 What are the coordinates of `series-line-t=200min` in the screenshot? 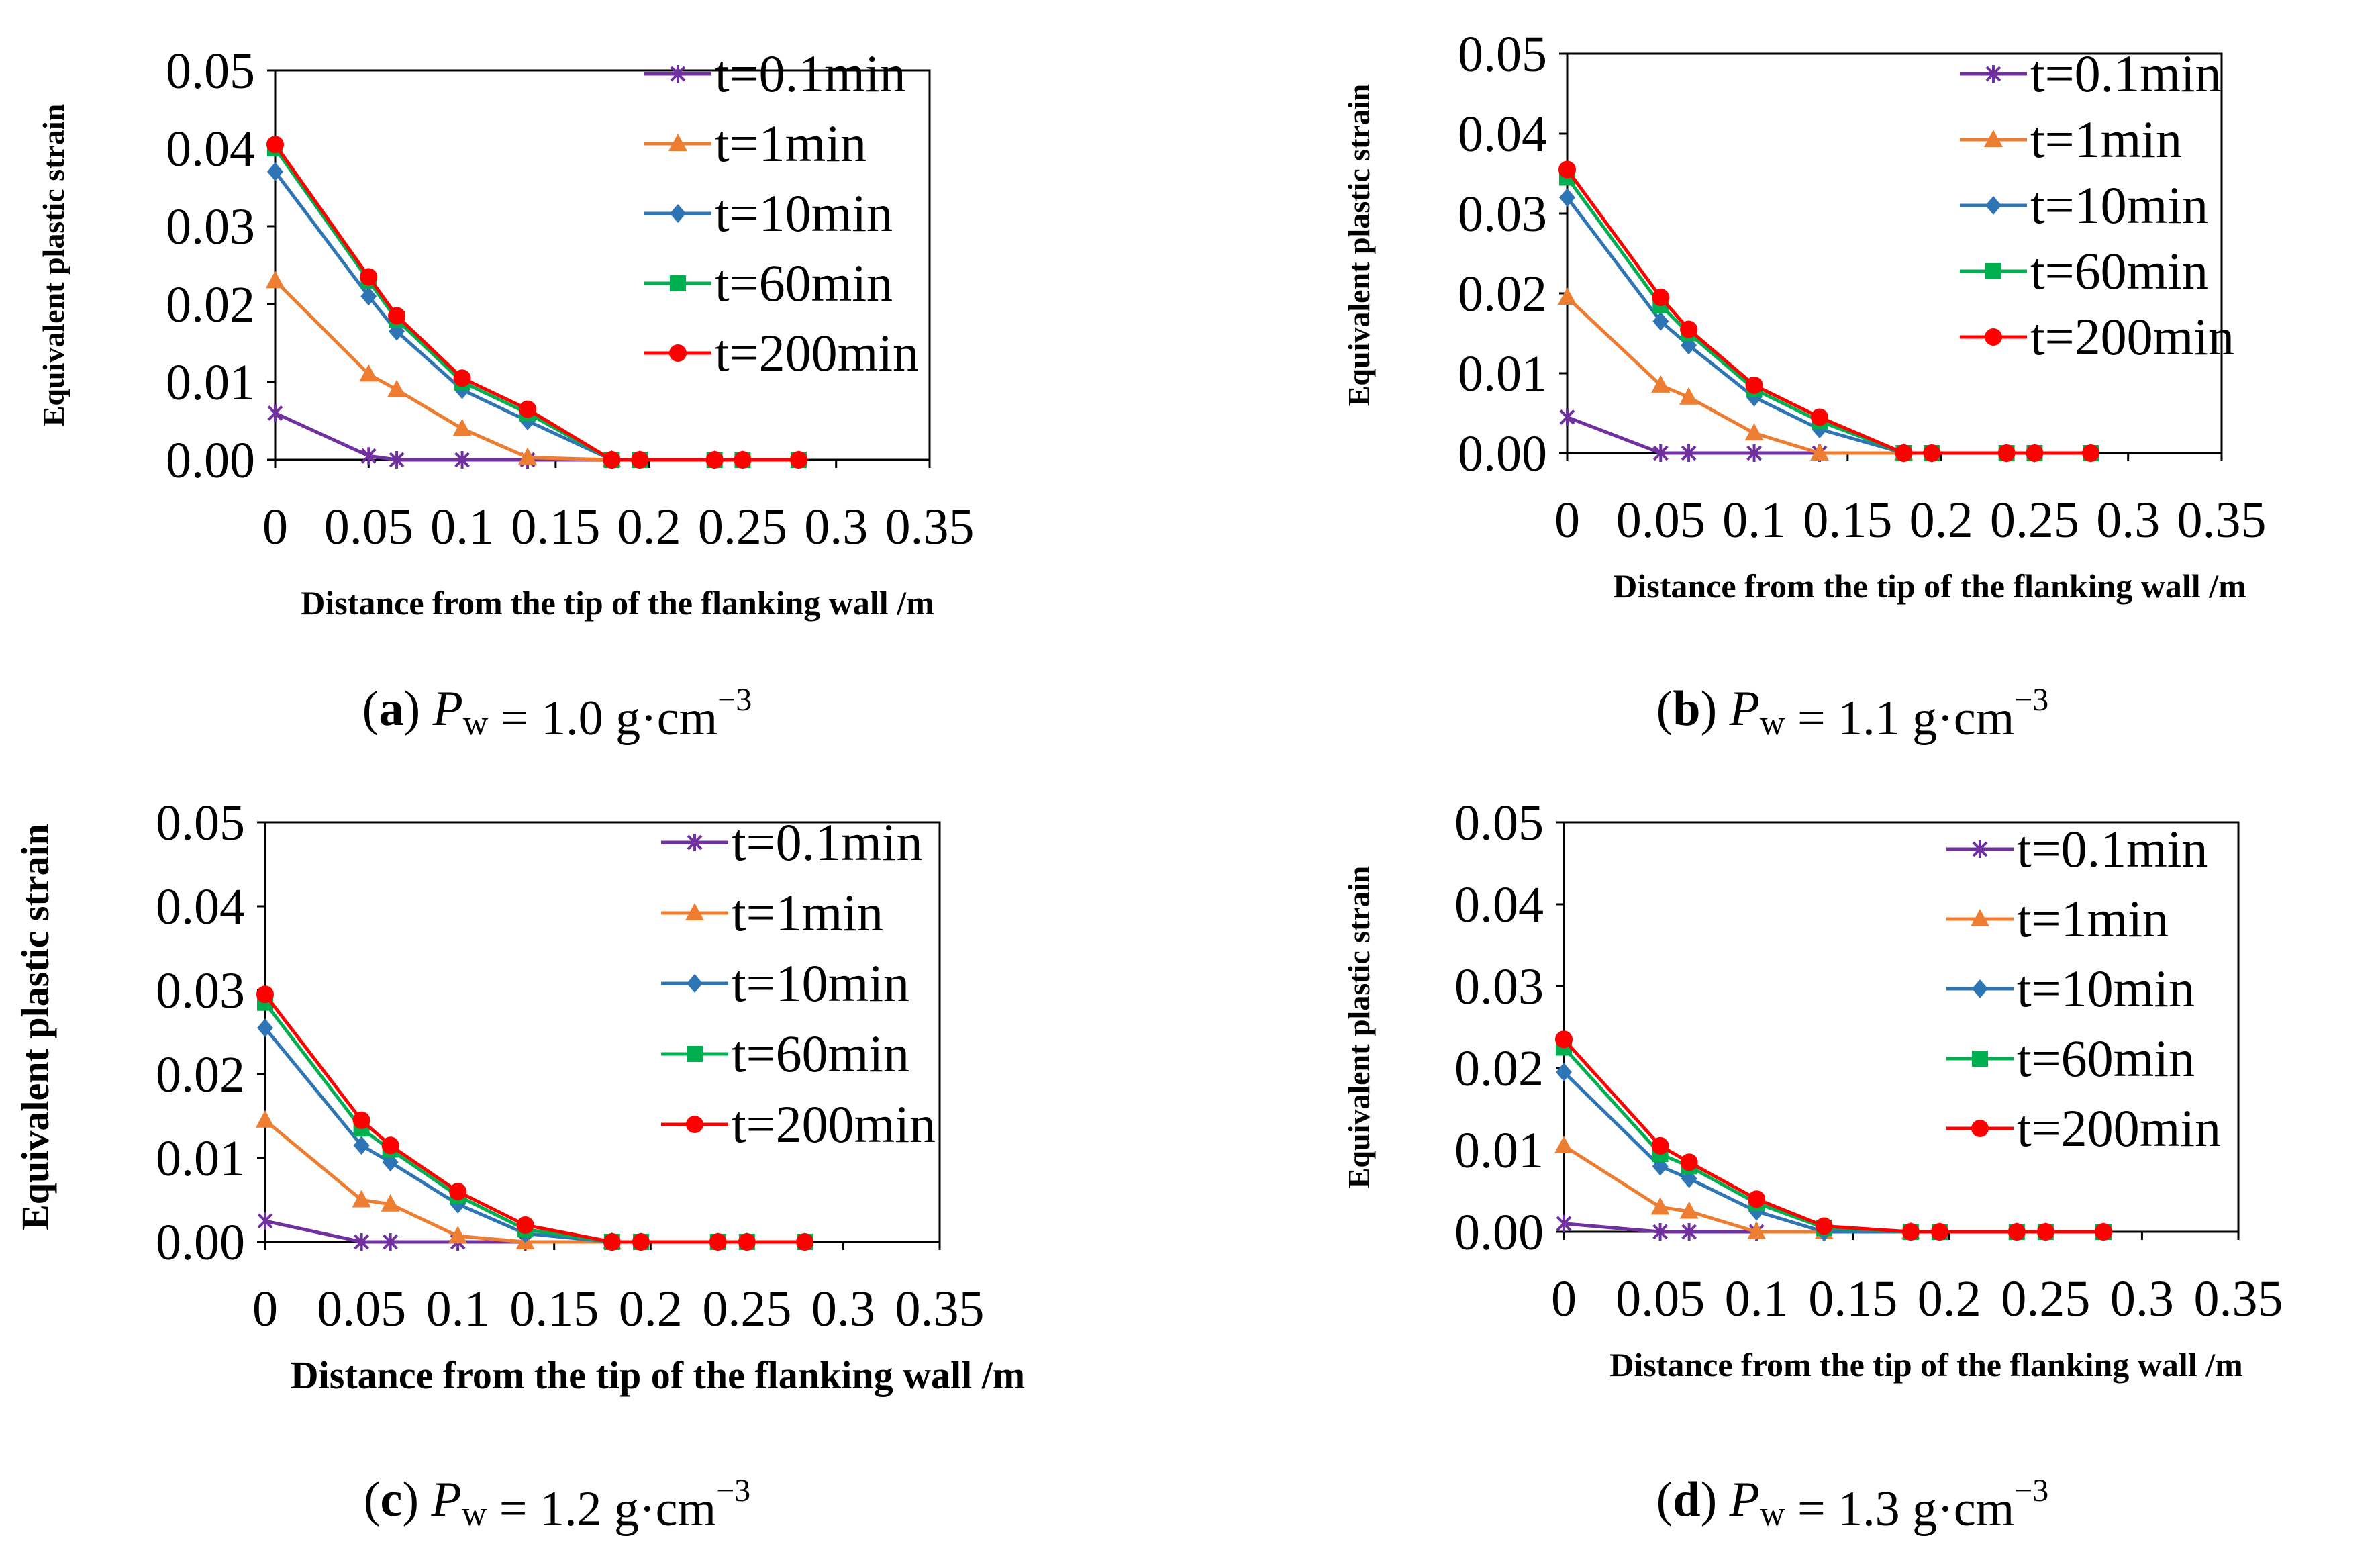 It's located at (534, 1118).